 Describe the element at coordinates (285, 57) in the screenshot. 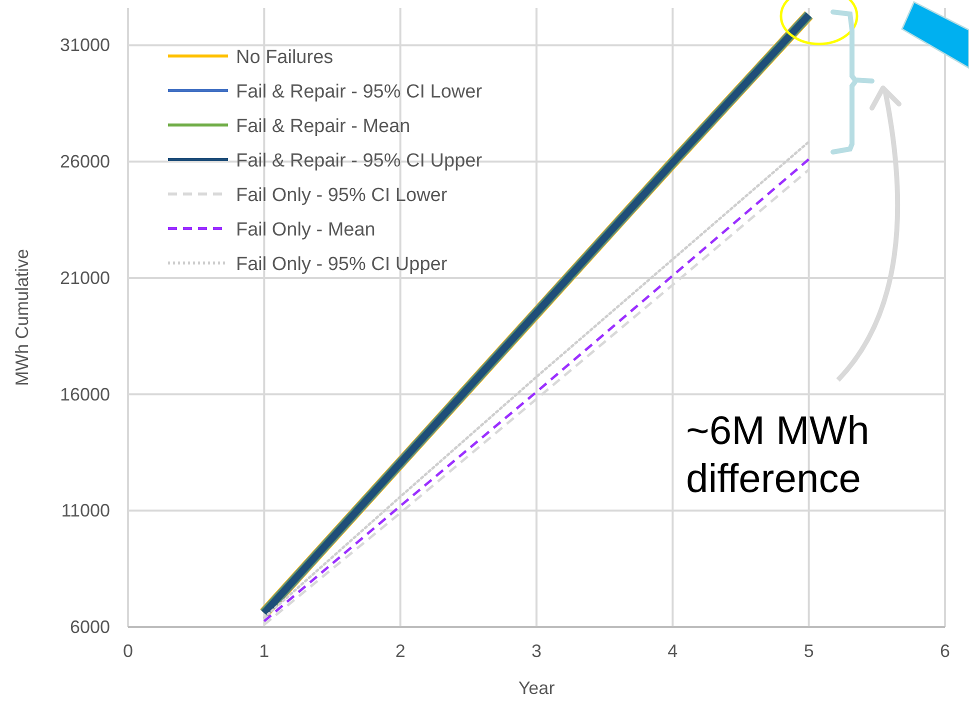

I see `legend-label: No Failures` at that location.